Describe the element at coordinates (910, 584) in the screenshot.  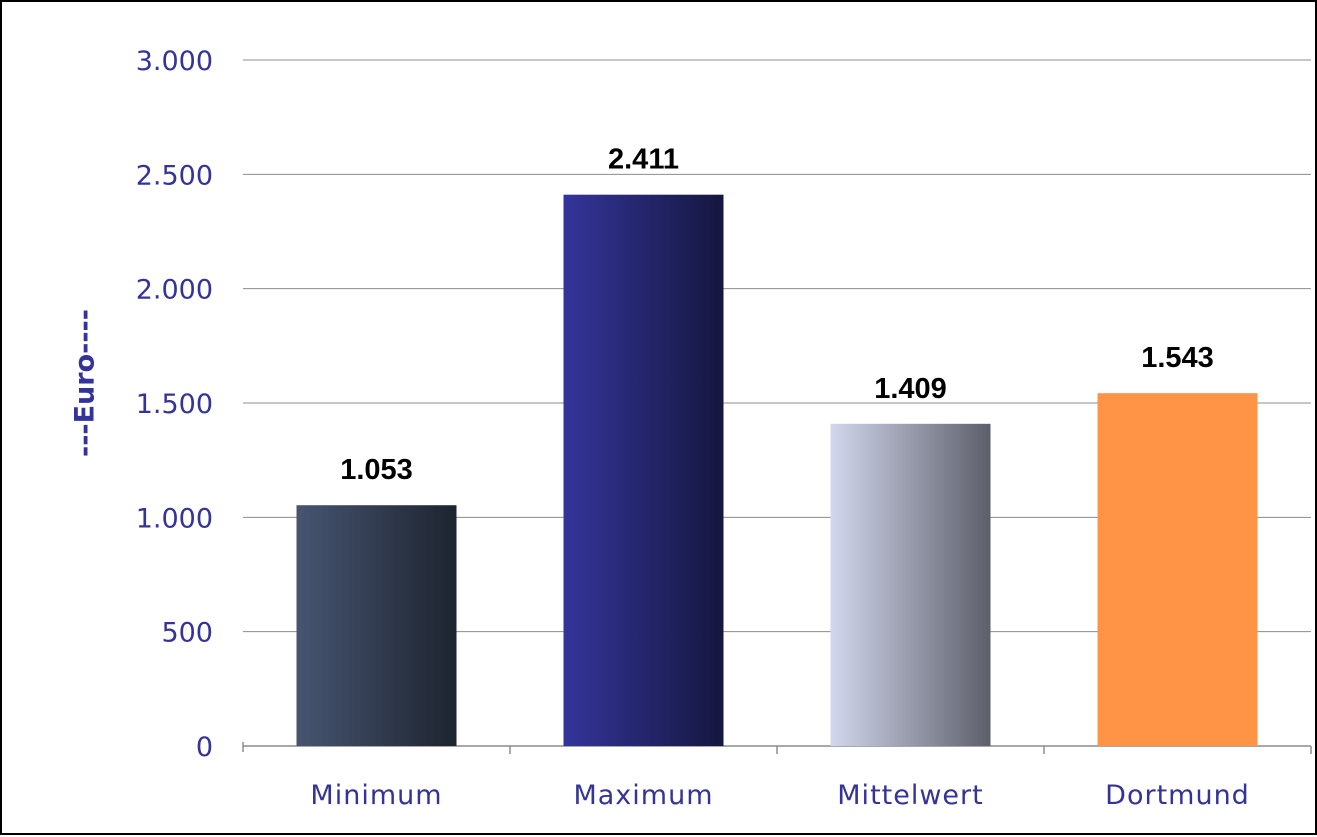
I see `bar-mittelwert` at that location.